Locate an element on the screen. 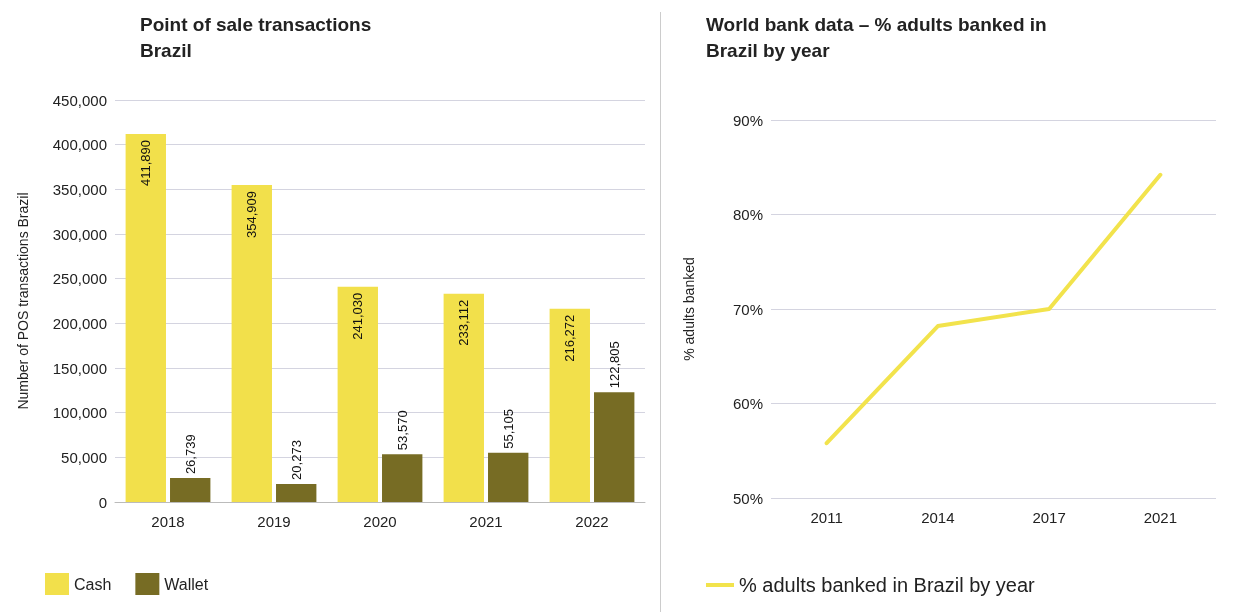 The width and height of the screenshot is (1250, 613). legend-label: Cash is located at coordinates (93, 584).